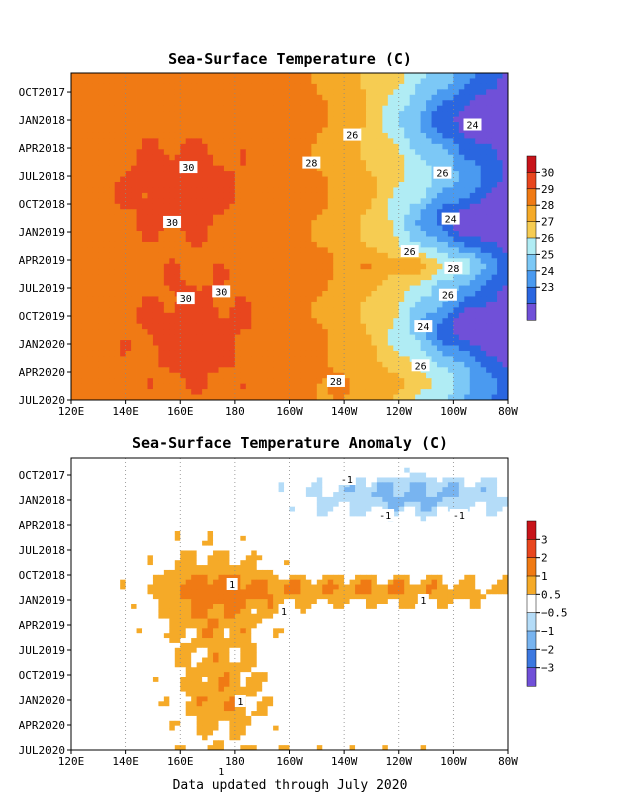 The height and width of the screenshot is (800, 618). What do you see at coordinates (547, 205) in the screenshot?
I see `colorbar-label: 28` at bounding box center [547, 205].